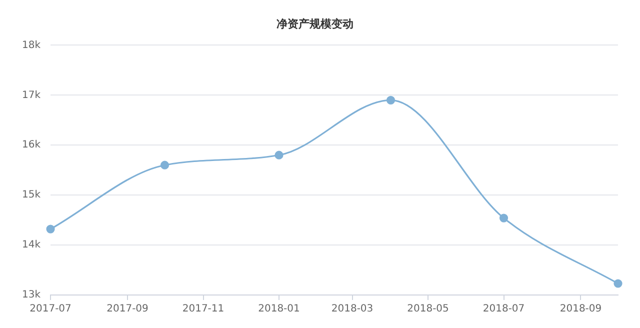 The height and width of the screenshot is (328, 640). What do you see at coordinates (31, 295) in the screenshot?
I see `y-tick-label: 13k` at bounding box center [31, 295].